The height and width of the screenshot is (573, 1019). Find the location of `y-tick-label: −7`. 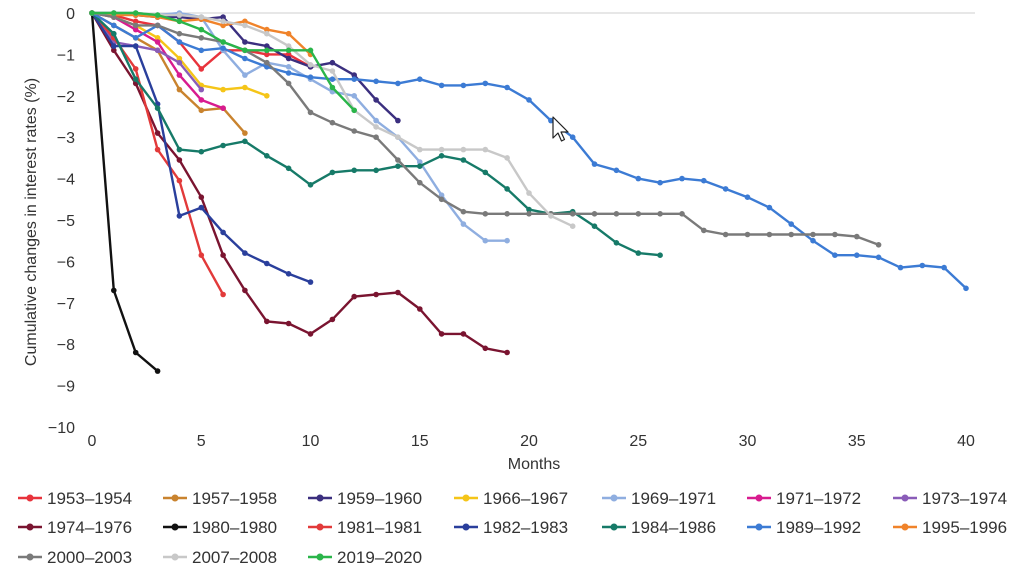

y-tick-label: −7 is located at coordinates (66, 304).